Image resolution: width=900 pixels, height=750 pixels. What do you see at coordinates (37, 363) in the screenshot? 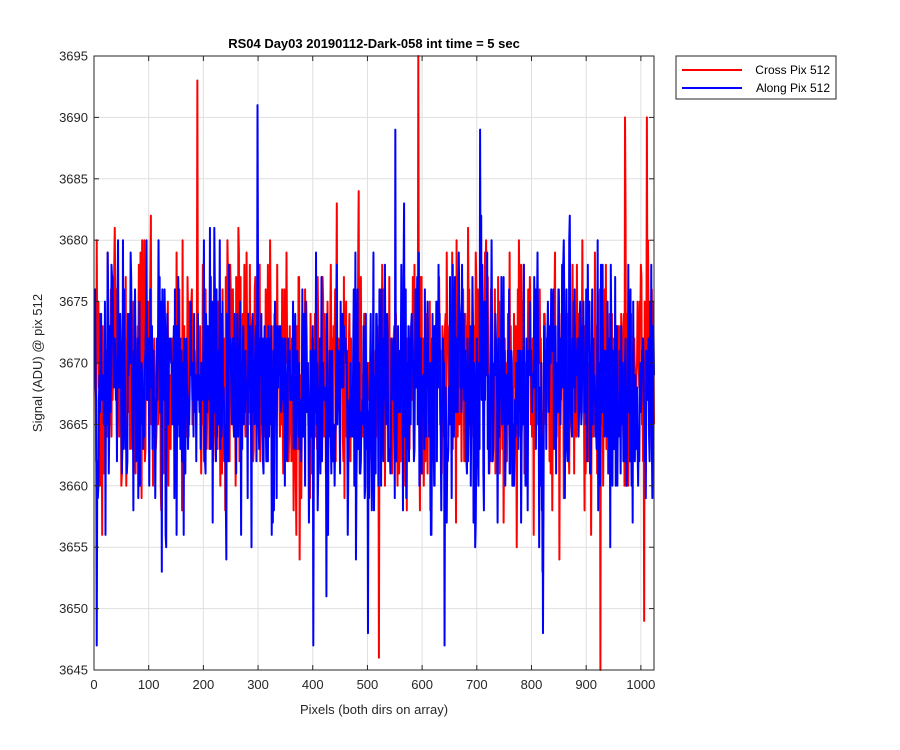
I see `y-axis-label: Signal (ADU) @ pix 512` at bounding box center [37, 363].